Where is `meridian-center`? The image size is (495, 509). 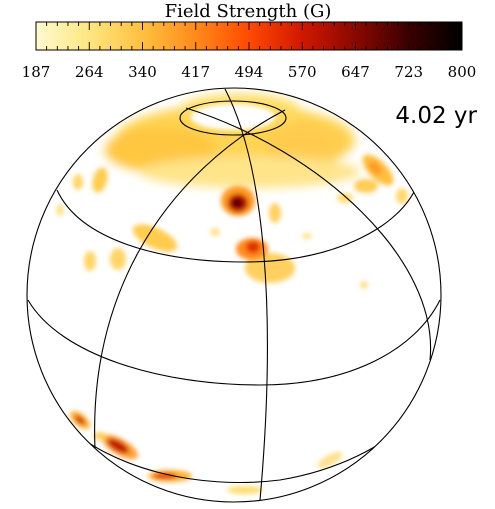 meridian-center is located at coordinates (246, 294).